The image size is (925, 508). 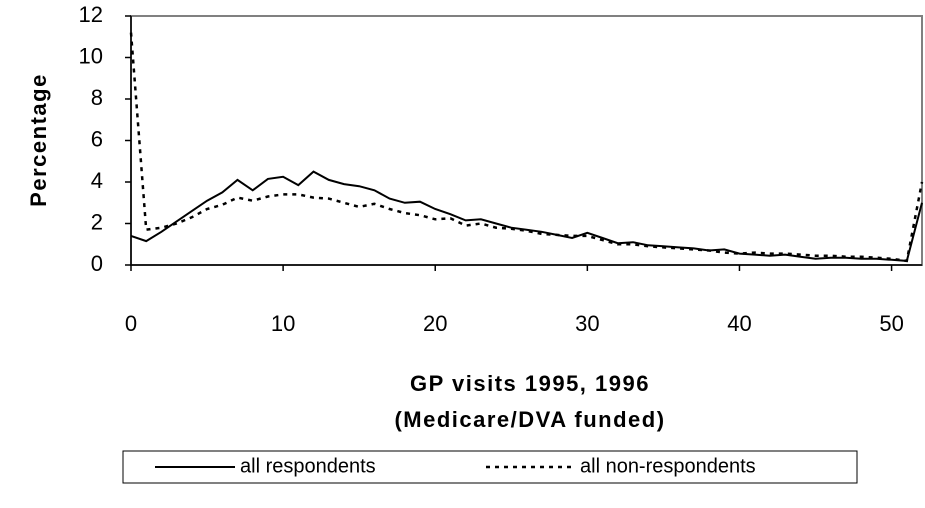 What do you see at coordinates (308, 466) in the screenshot?
I see `legend-label: all respondents` at bounding box center [308, 466].